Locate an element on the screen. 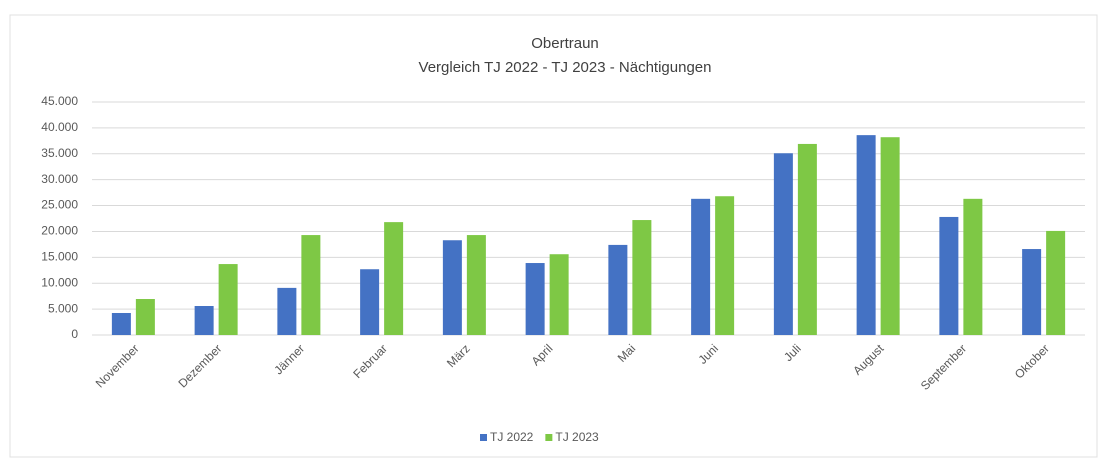 Image resolution: width=1098 pixels, height=458 pixels. y-tick-label: 35.000 is located at coordinates (59, 153).